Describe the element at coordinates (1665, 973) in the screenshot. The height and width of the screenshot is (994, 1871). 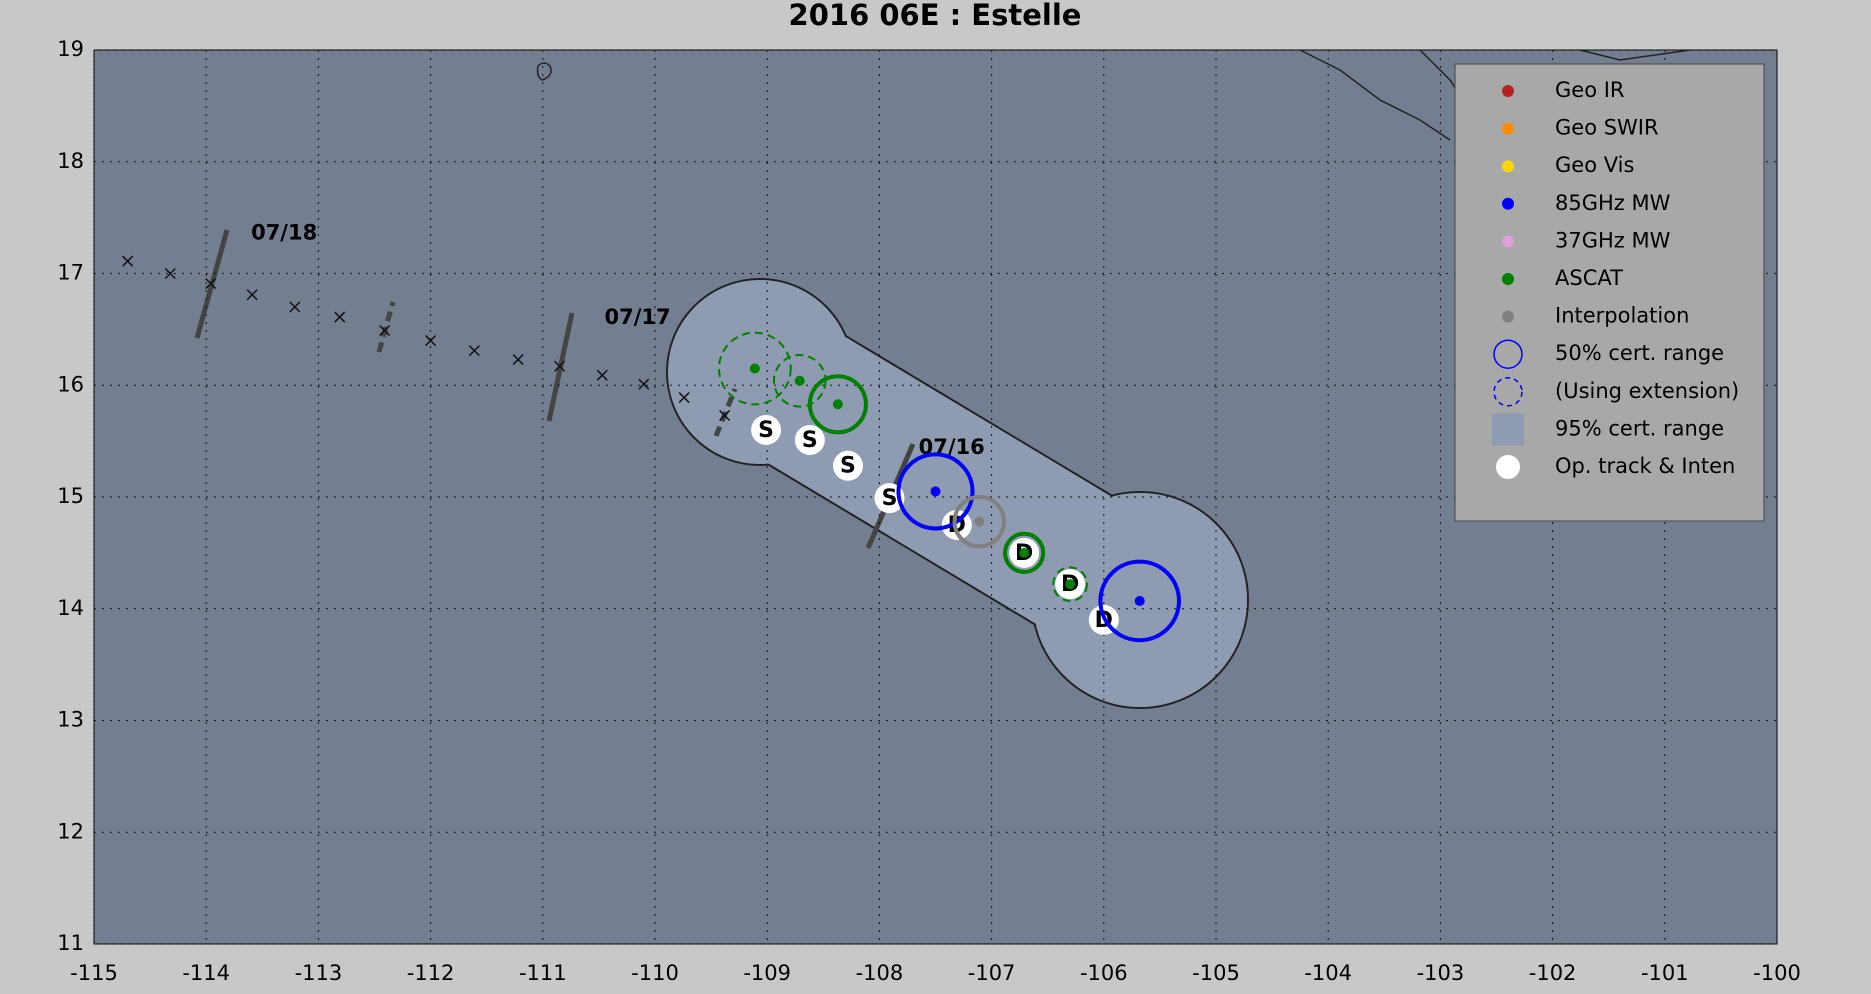
I see `x-tick-label: -101` at that location.